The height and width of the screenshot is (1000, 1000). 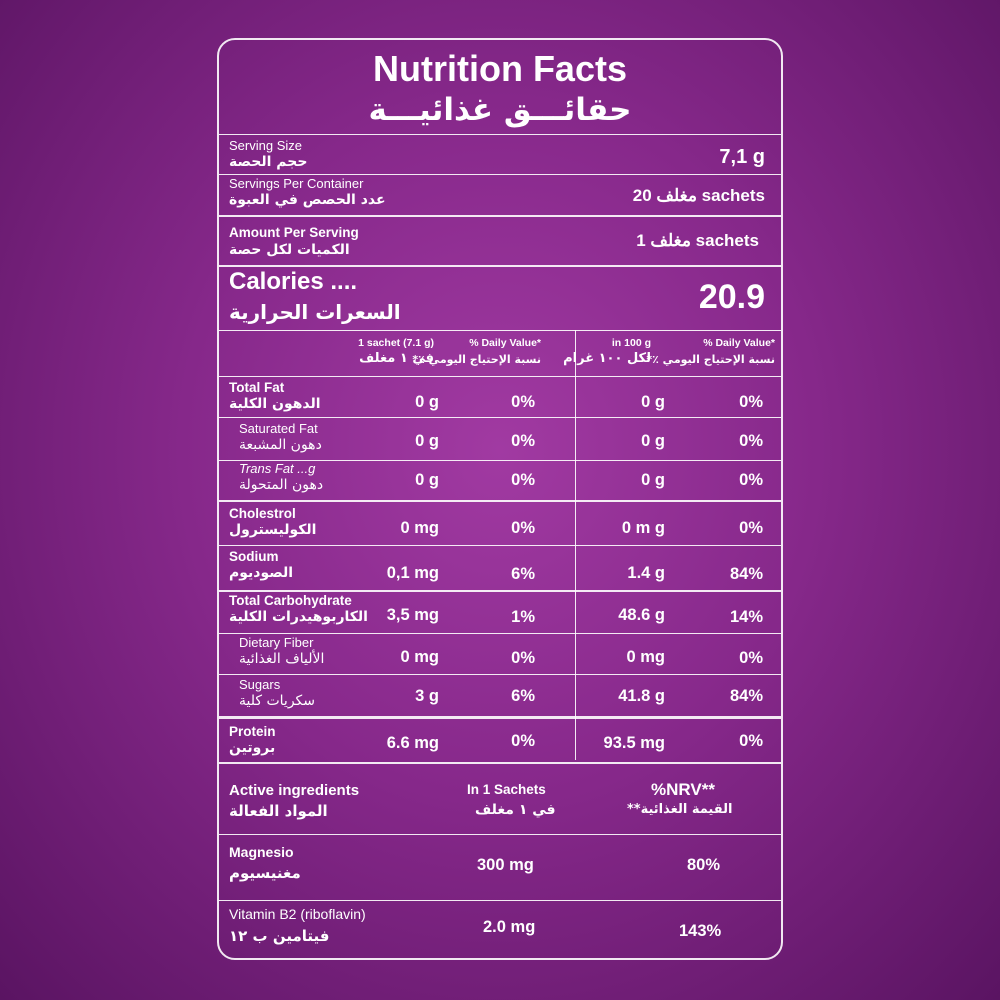 What do you see at coordinates (412, 743) in the screenshot?
I see `per-sachet-value: 6.6 mg` at bounding box center [412, 743].